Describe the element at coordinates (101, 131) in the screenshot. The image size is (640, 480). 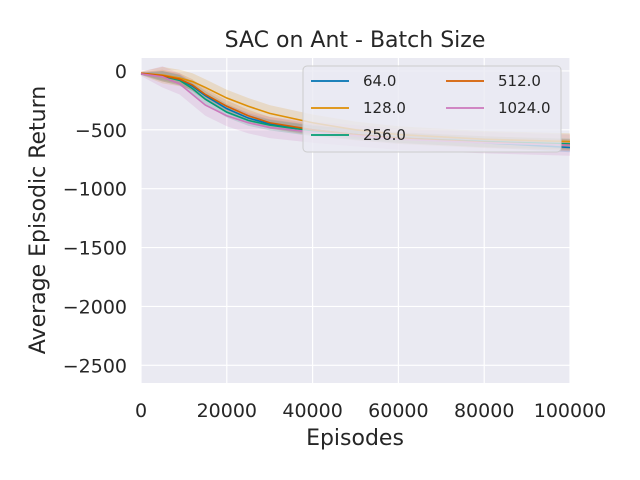
I see `y-tick-label: −500` at that location.